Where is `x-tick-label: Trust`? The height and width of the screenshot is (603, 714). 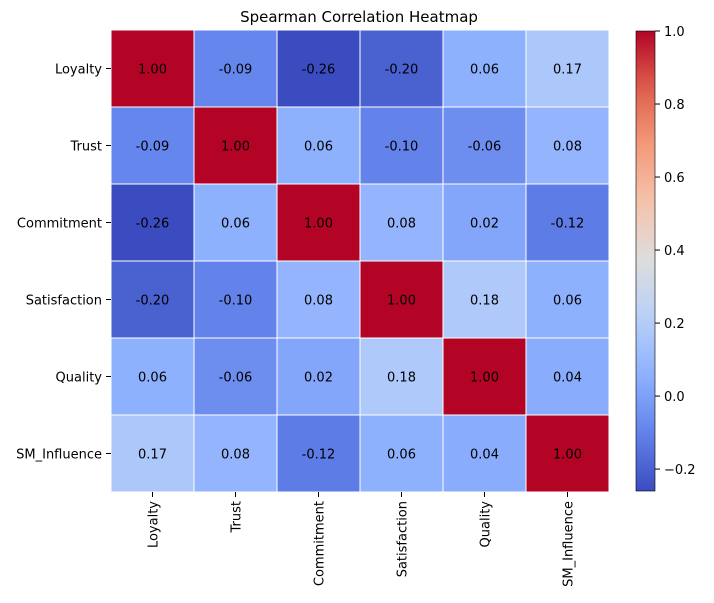 x-tick-label: Trust is located at coordinates (237, 517).